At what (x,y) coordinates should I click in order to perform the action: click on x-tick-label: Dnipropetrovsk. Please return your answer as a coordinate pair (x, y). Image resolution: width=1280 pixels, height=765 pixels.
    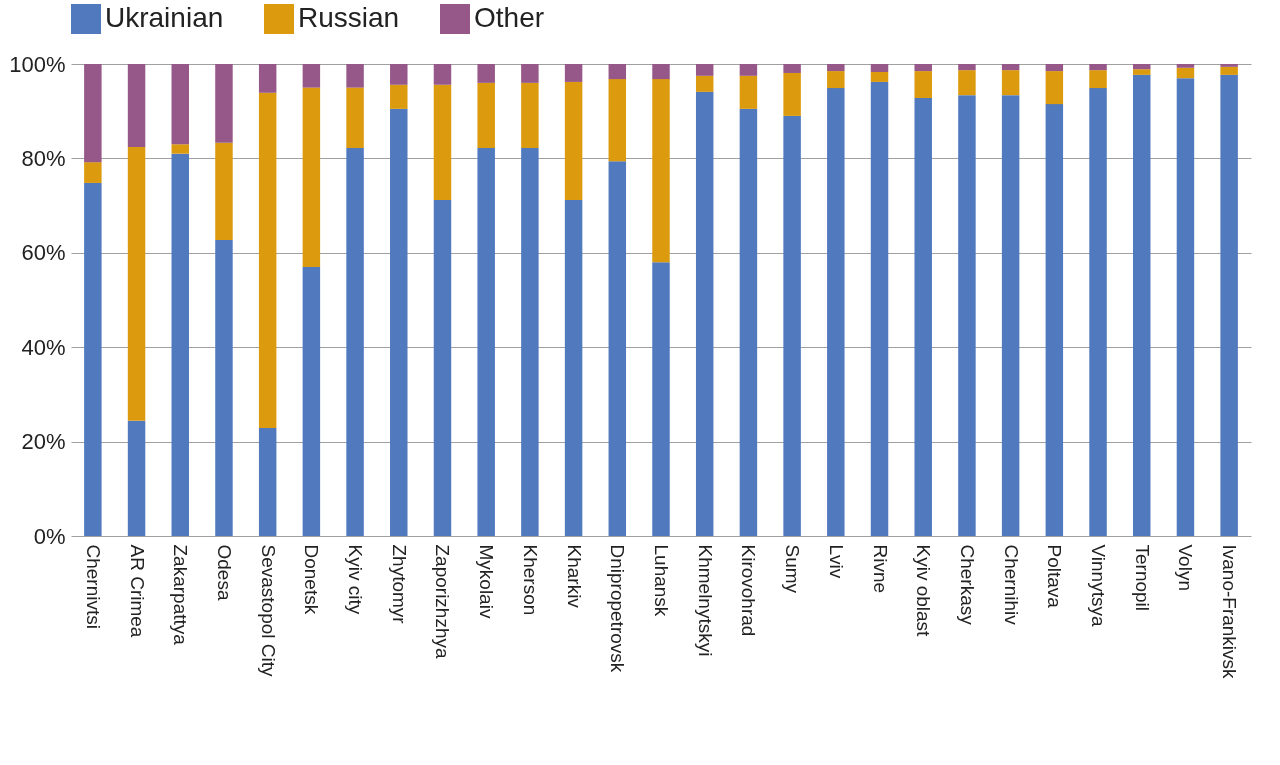
    Looking at the image, I should click on (618, 608).